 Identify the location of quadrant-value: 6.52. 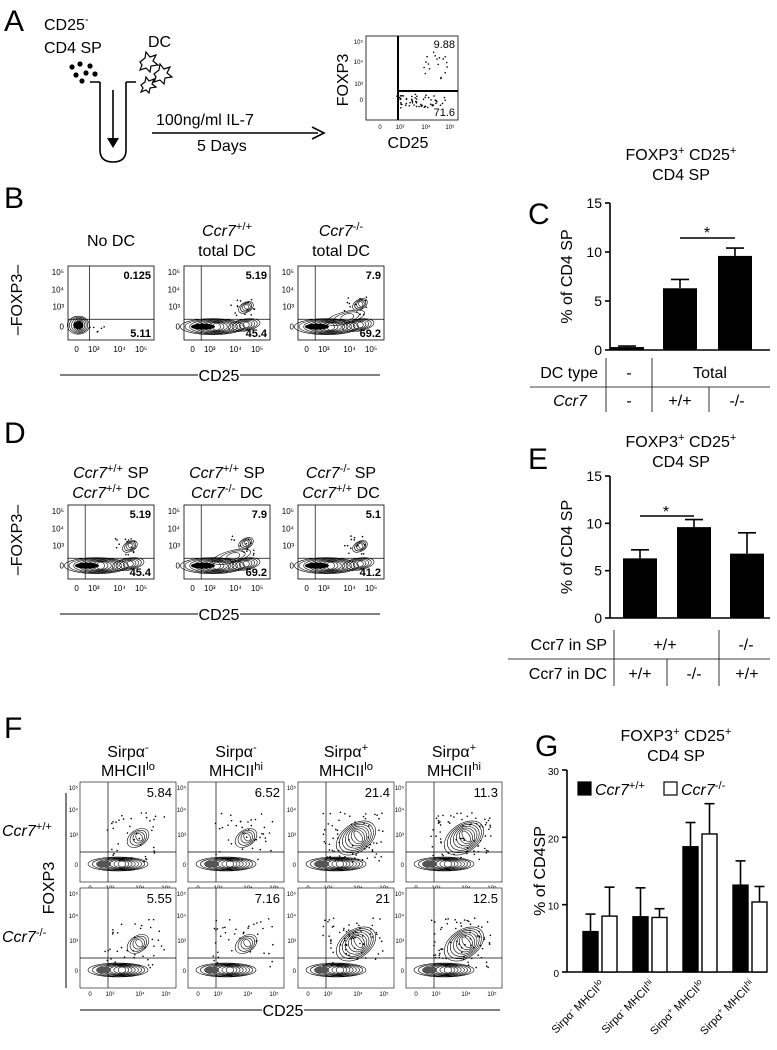
(267, 792).